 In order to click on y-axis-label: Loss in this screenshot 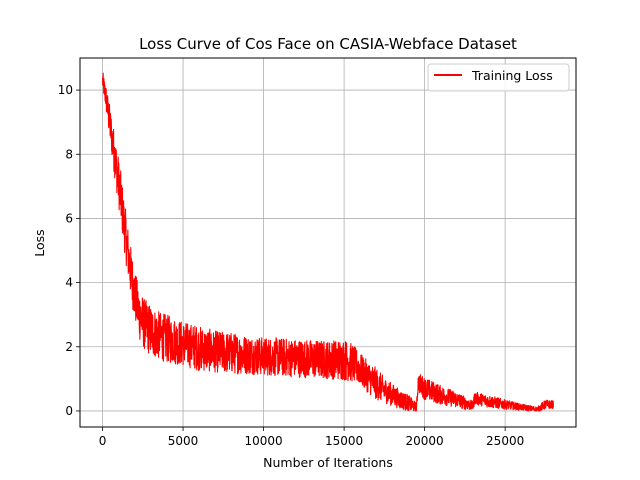, I will do `click(39, 242)`.